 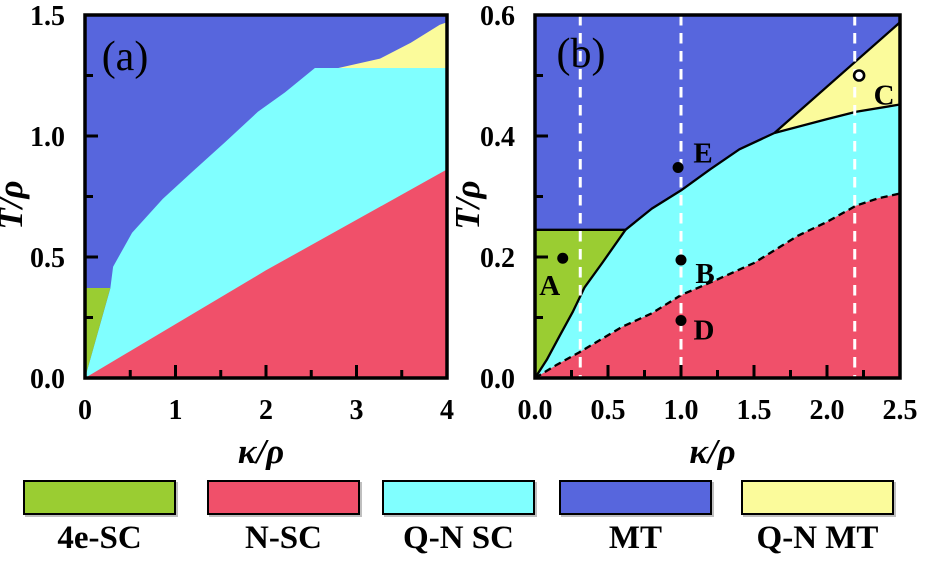 What do you see at coordinates (99, 538) in the screenshot?
I see `legend-label: 4e-SC` at bounding box center [99, 538].